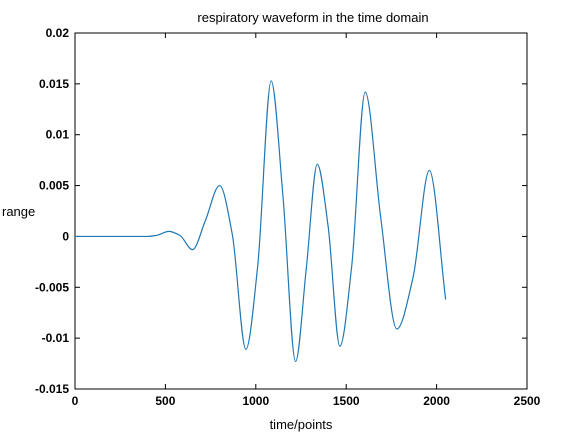 This screenshot has width=583, height=438. I want to click on y-tick-label: 0.02, so click(58, 33).